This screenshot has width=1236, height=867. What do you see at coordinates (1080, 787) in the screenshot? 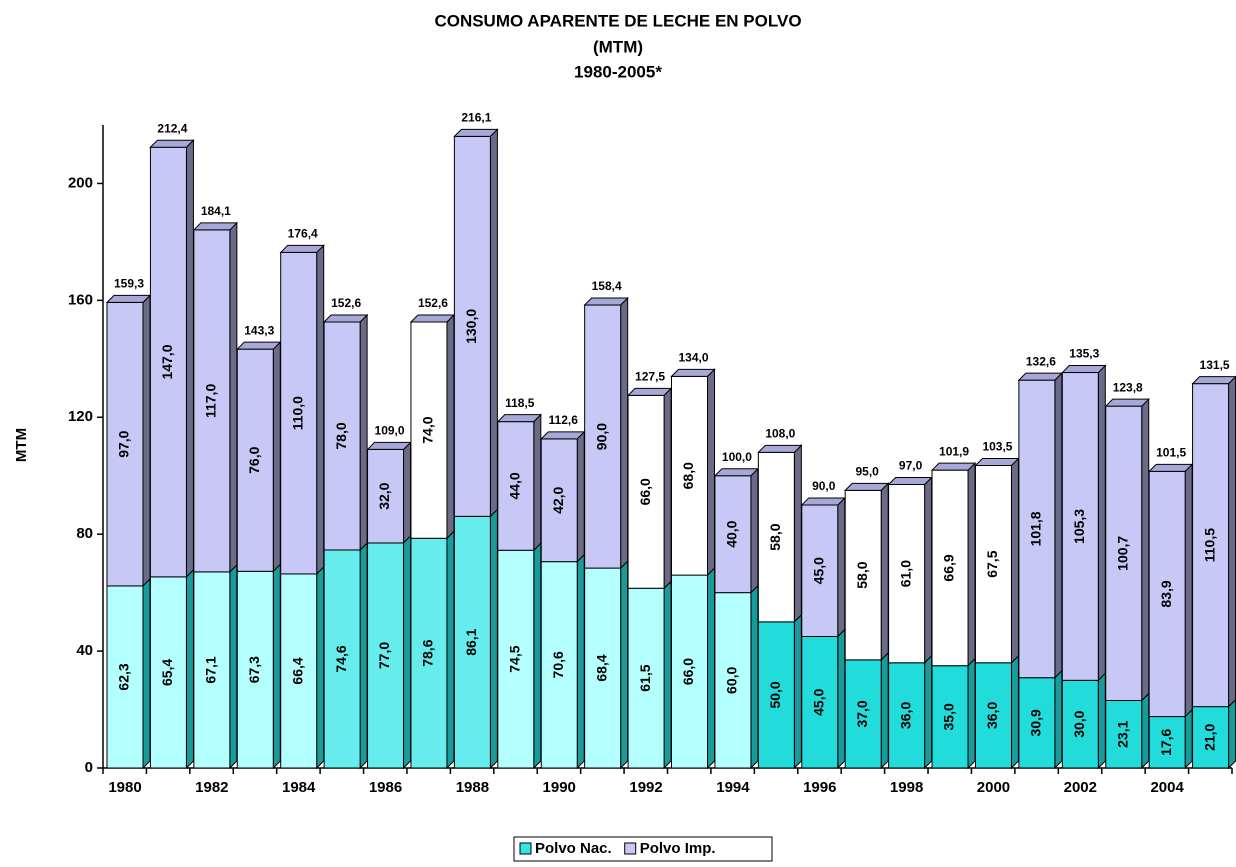
I see `x-tick-label: 2002` at bounding box center [1080, 787].